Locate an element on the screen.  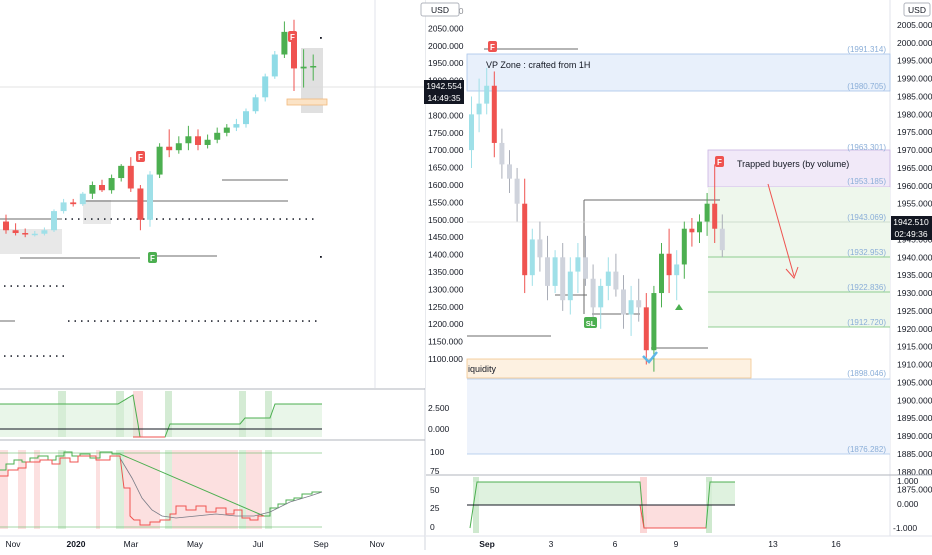
right-currency-label: USD is located at coordinates (917, 10).